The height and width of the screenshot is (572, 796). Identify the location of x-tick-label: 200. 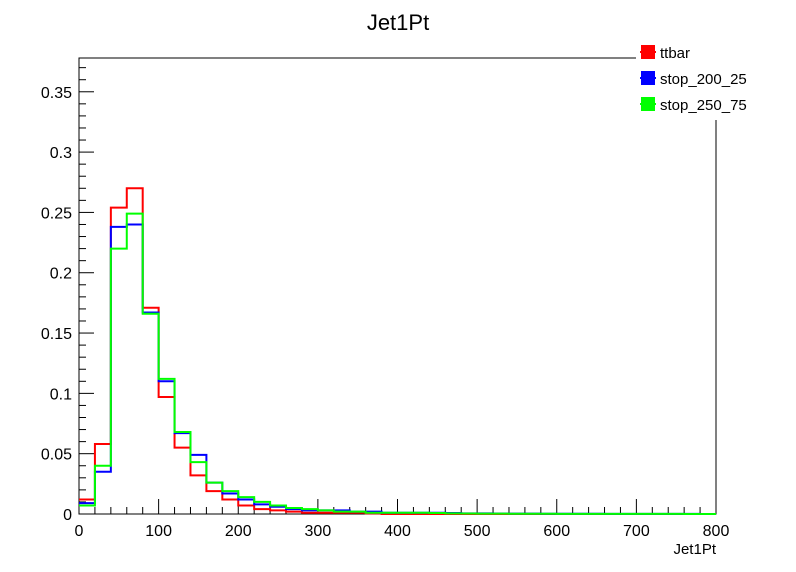
(238, 531).